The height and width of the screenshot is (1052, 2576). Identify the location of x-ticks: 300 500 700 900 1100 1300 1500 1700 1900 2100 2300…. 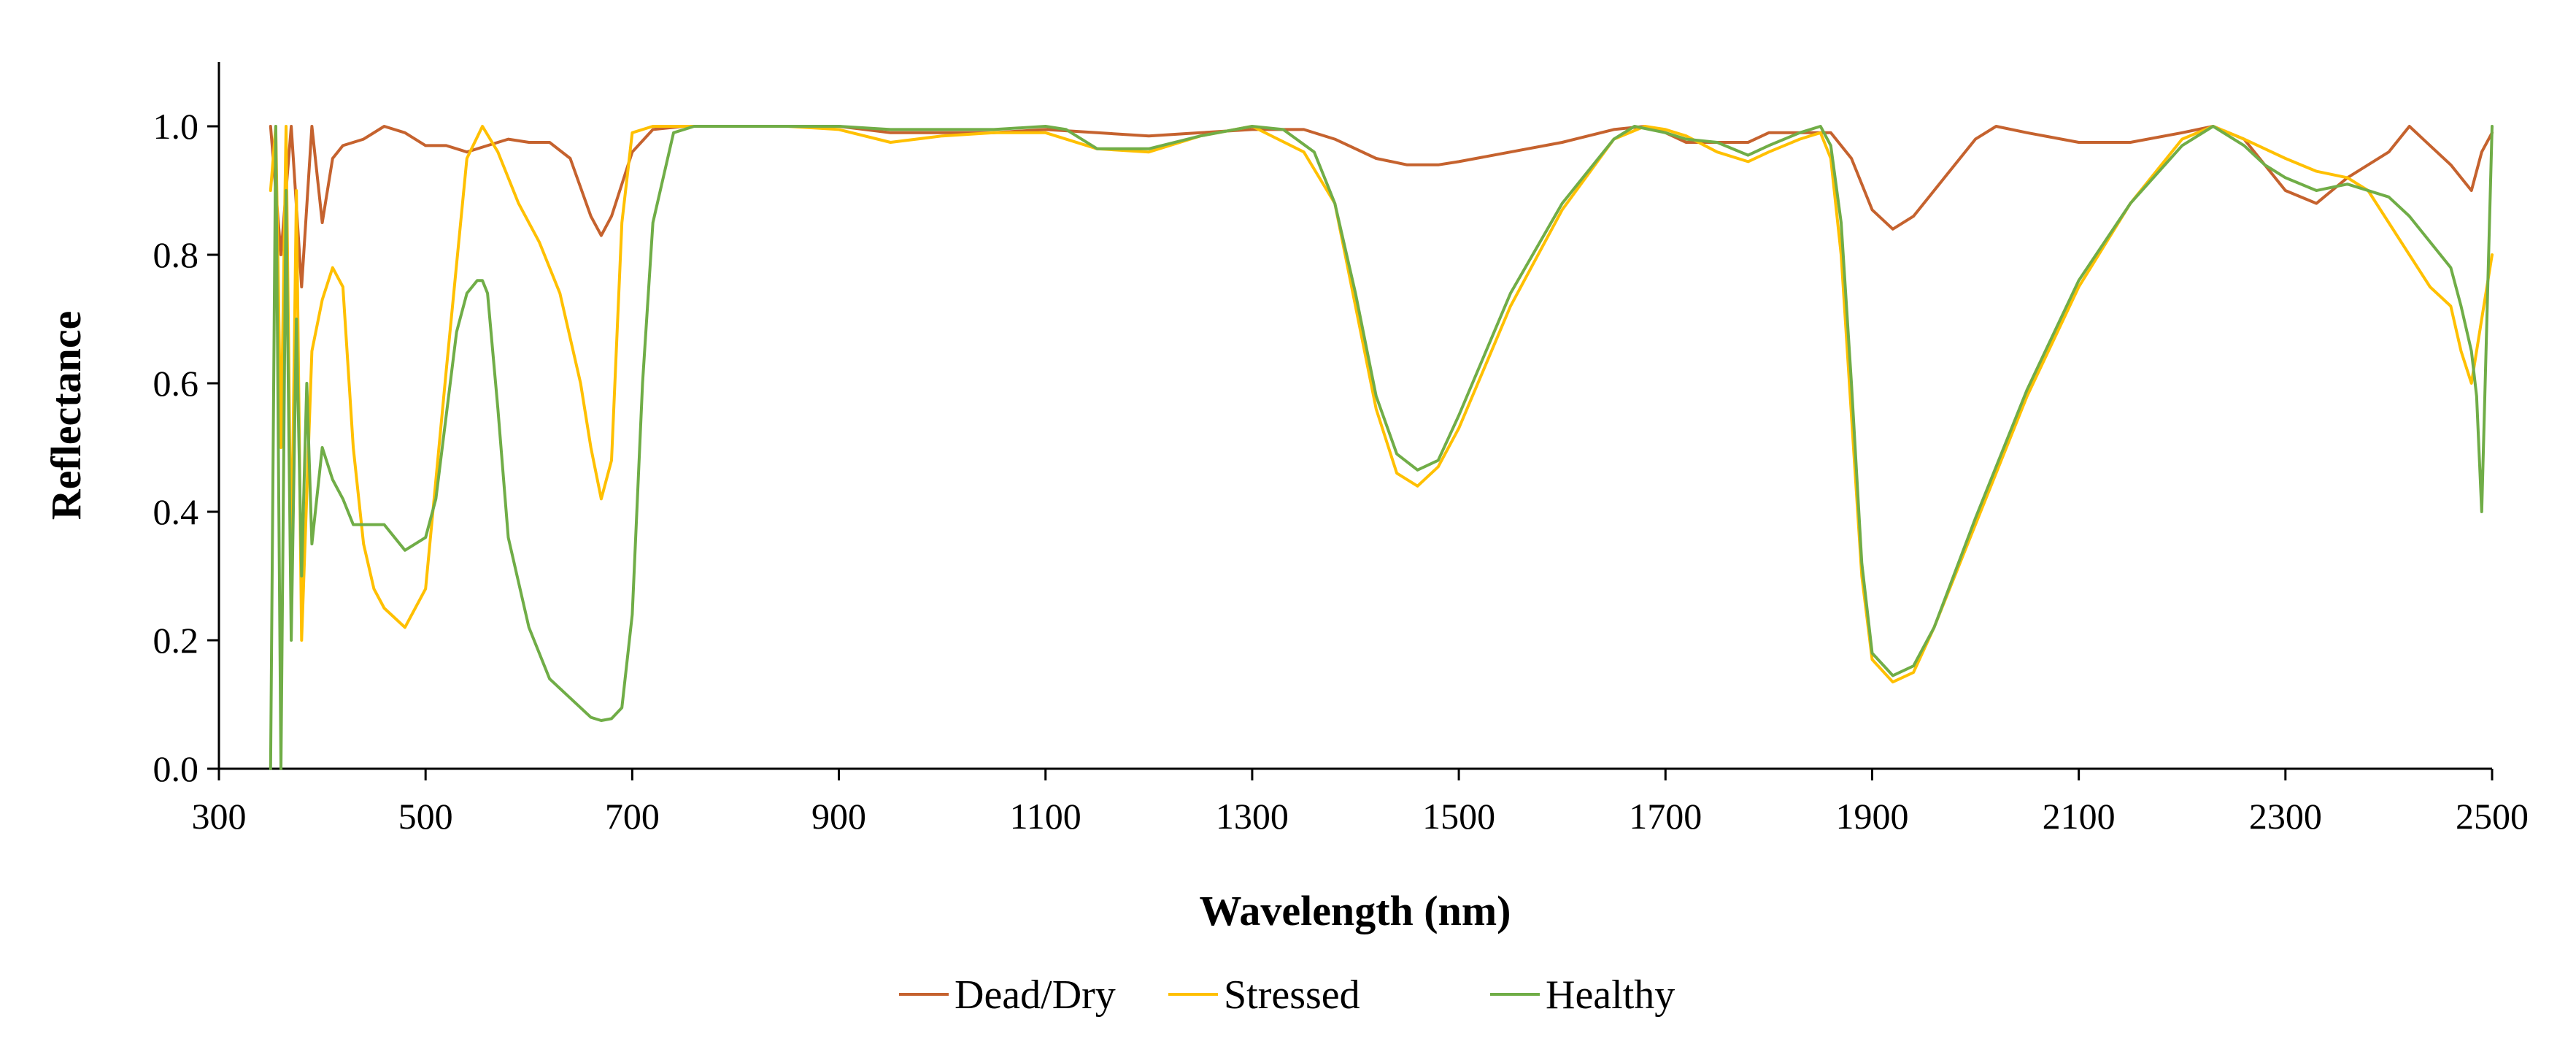
(1361, 803).